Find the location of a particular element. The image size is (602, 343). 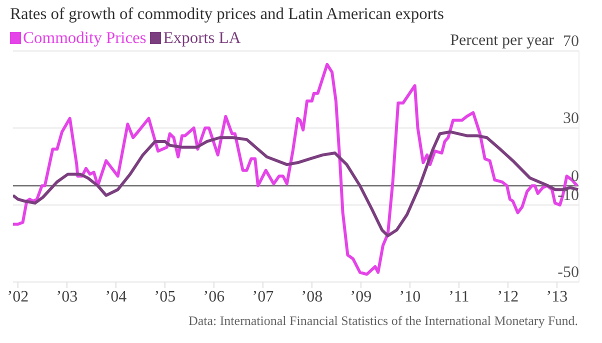

text: Data: International Financial Statistics of the International Monetary Fund. is located at coordinates (383, 321).